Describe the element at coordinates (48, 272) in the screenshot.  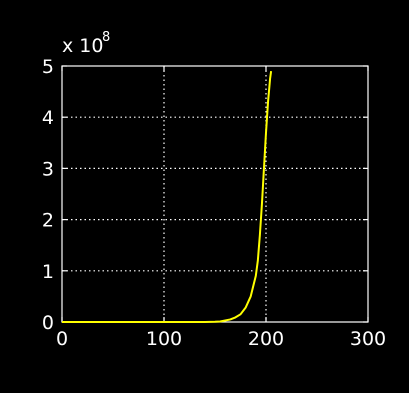
I see `y-tick-label-1: 1` at that location.